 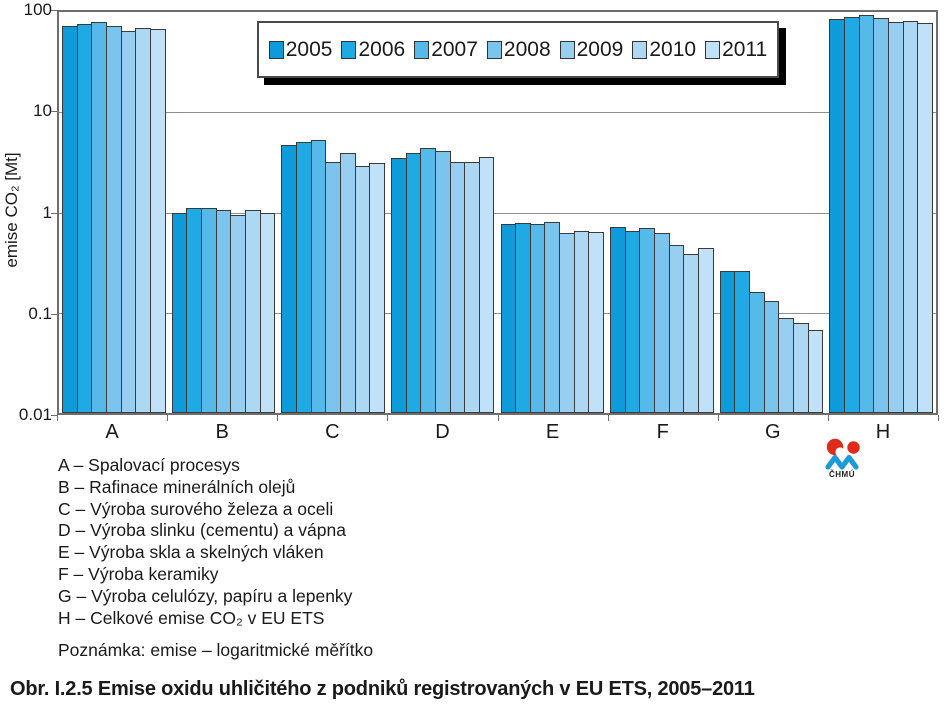 I want to click on y-tick-label-1: 1, so click(x=47, y=212).